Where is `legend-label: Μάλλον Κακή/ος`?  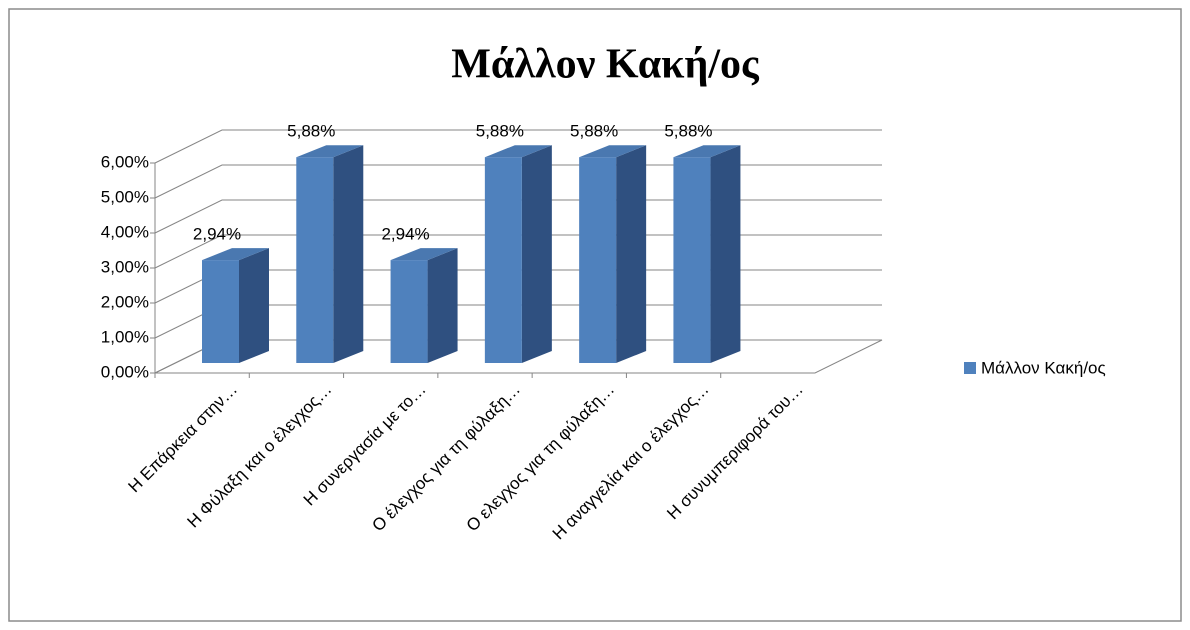
legend-label: Μάλλον Κακή/ος is located at coordinates (1043, 367).